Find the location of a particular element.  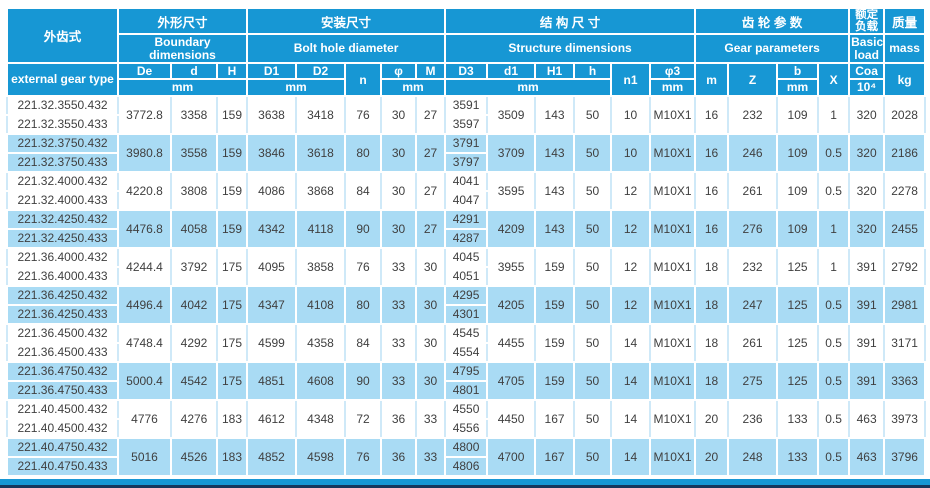

cell-d: 4058 is located at coordinates (194, 229).